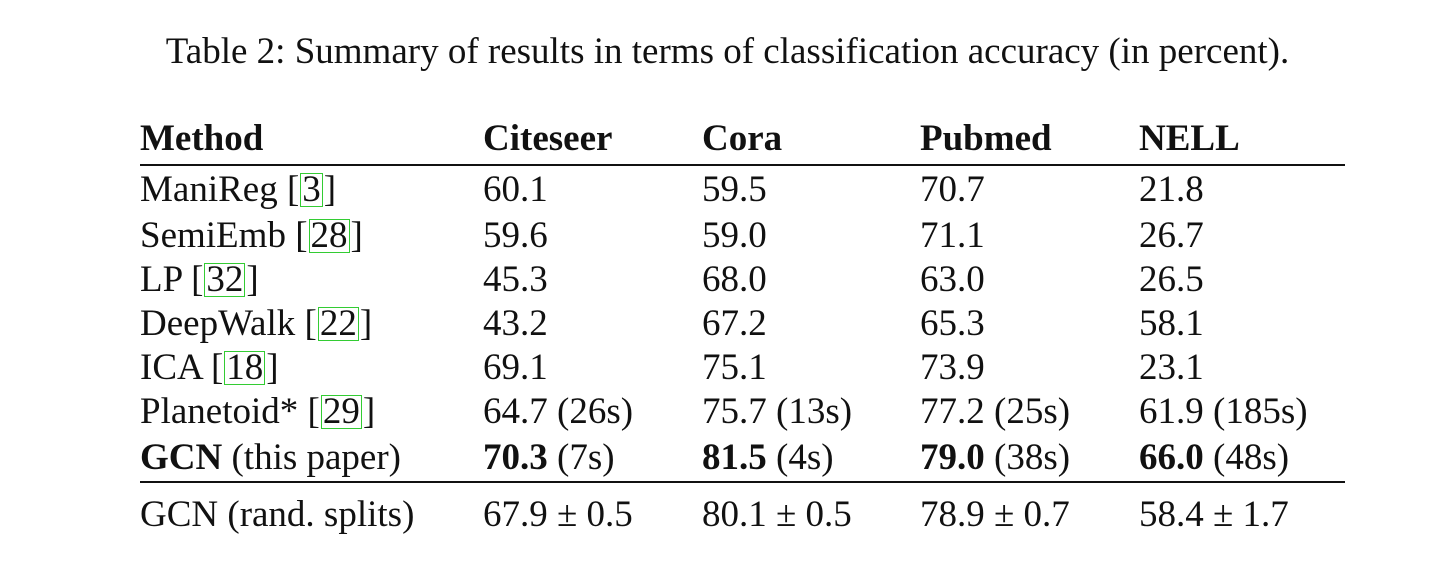 This screenshot has width=1455, height=574. Describe the element at coordinates (1171, 367) in the screenshot. I see `nell-value: 23.1` at that location.